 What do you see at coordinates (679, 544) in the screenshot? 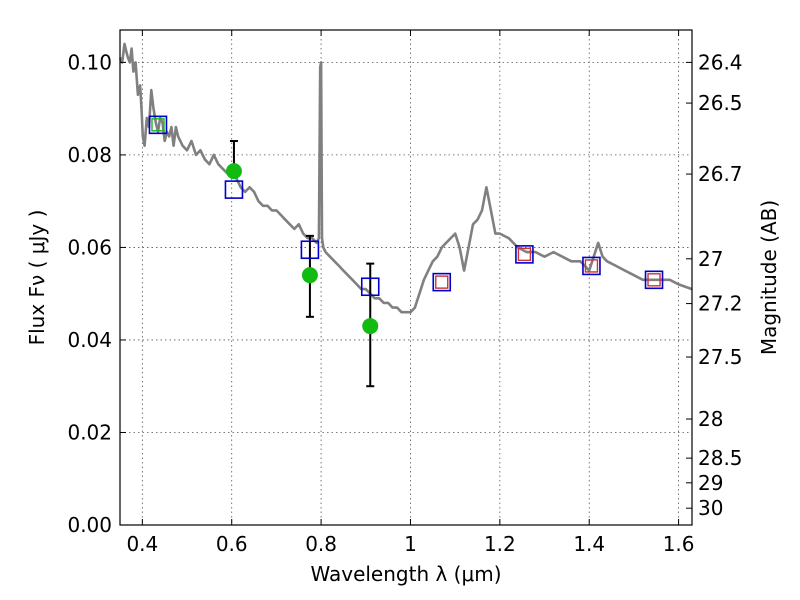
I see `x-tick-label: 1.6` at bounding box center [679, 544].